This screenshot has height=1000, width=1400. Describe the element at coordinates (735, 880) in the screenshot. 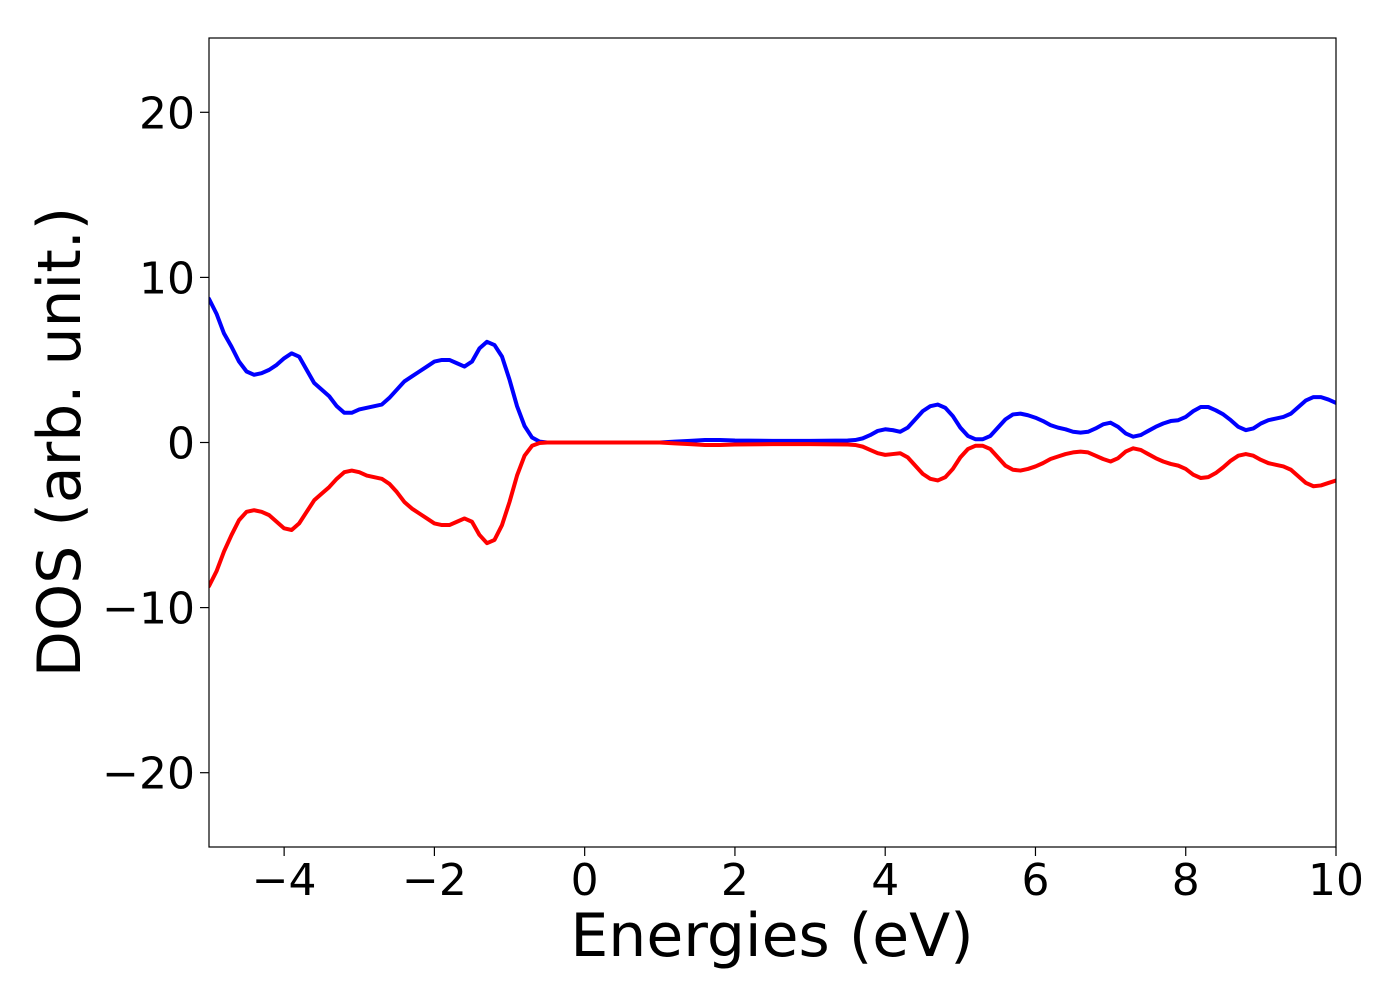

I see `x-tick-label: 2` at that location.